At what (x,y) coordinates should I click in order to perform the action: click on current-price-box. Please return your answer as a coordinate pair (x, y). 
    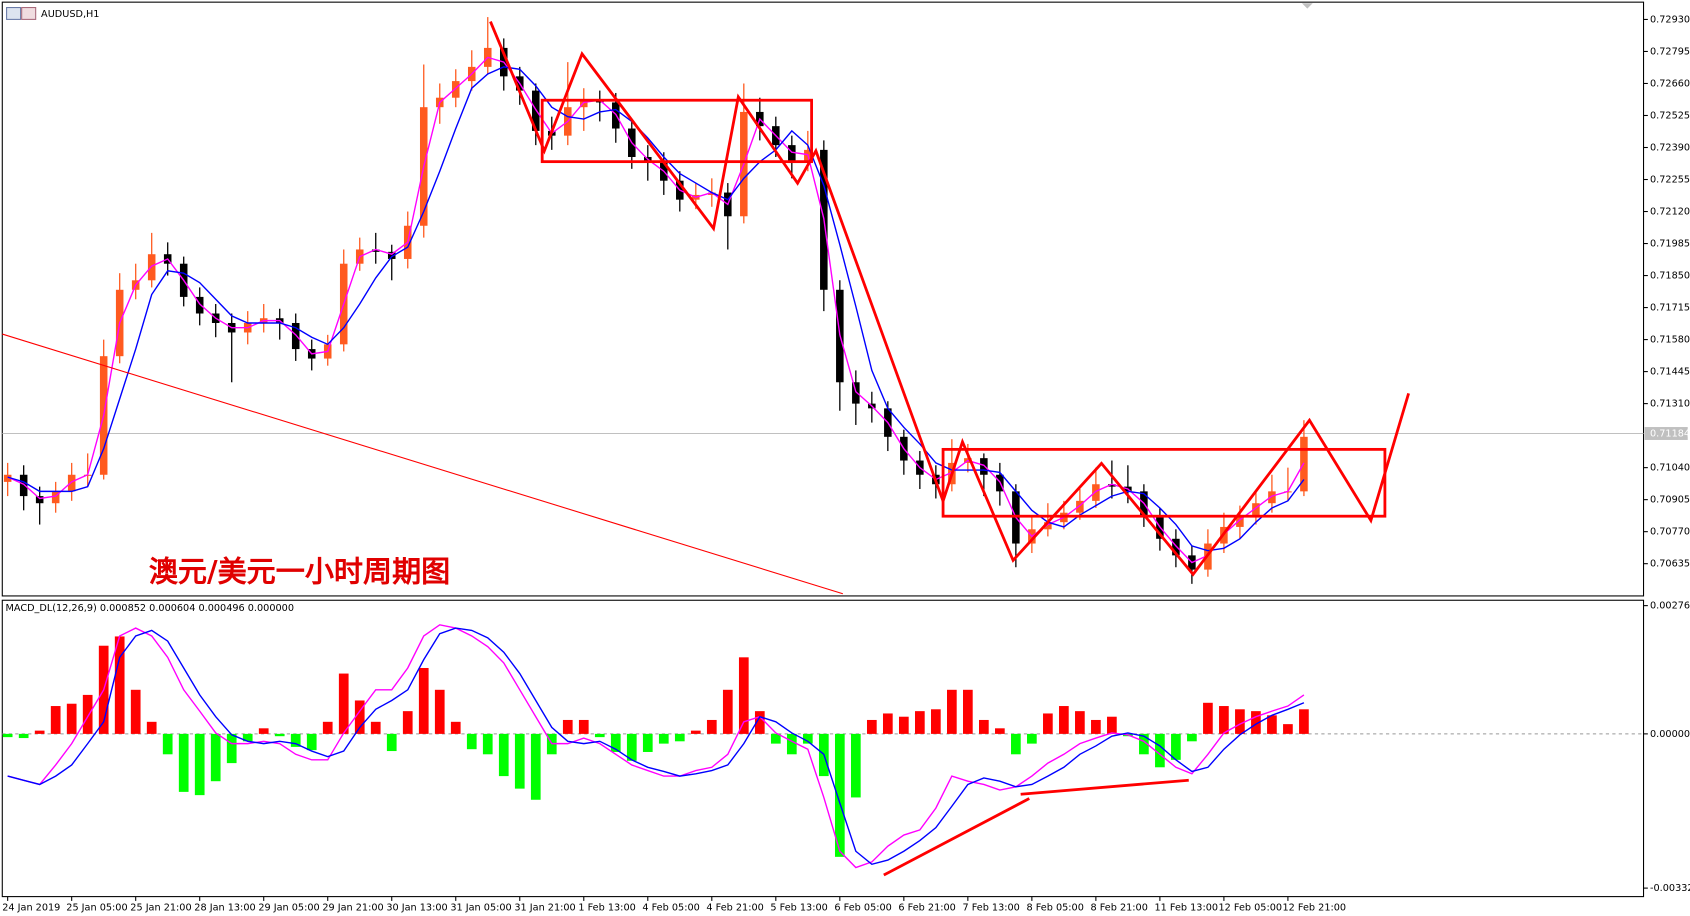
    Looking at the image, I should click on (1666, 433).